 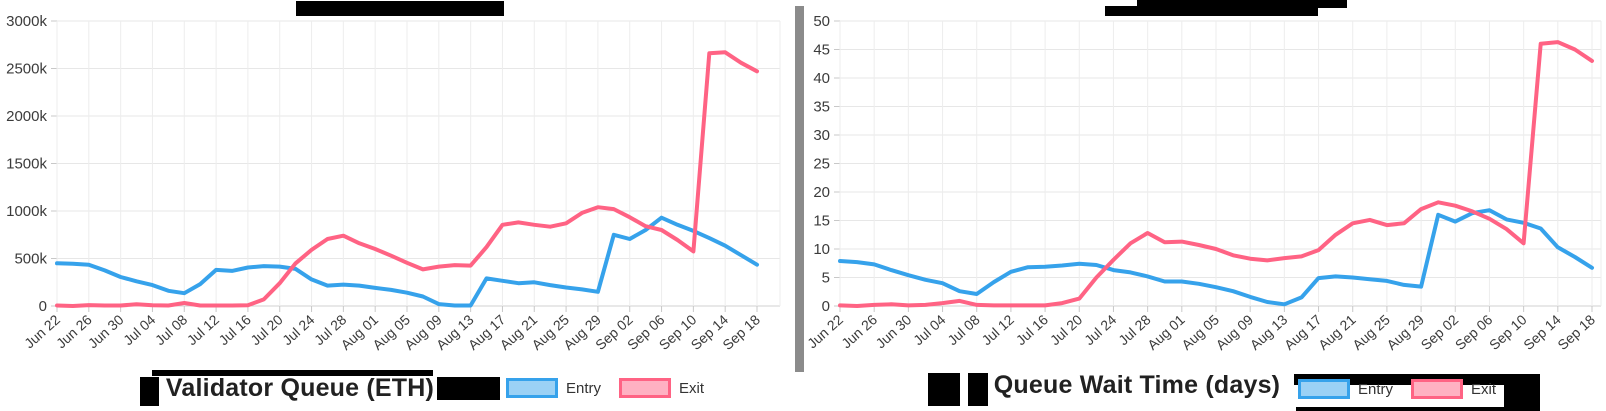 What do you see at coordinates (26, 21) in the screenshot?
I see `left-chart-y-tick-label: 3000k` at bounding box center [26, 21].